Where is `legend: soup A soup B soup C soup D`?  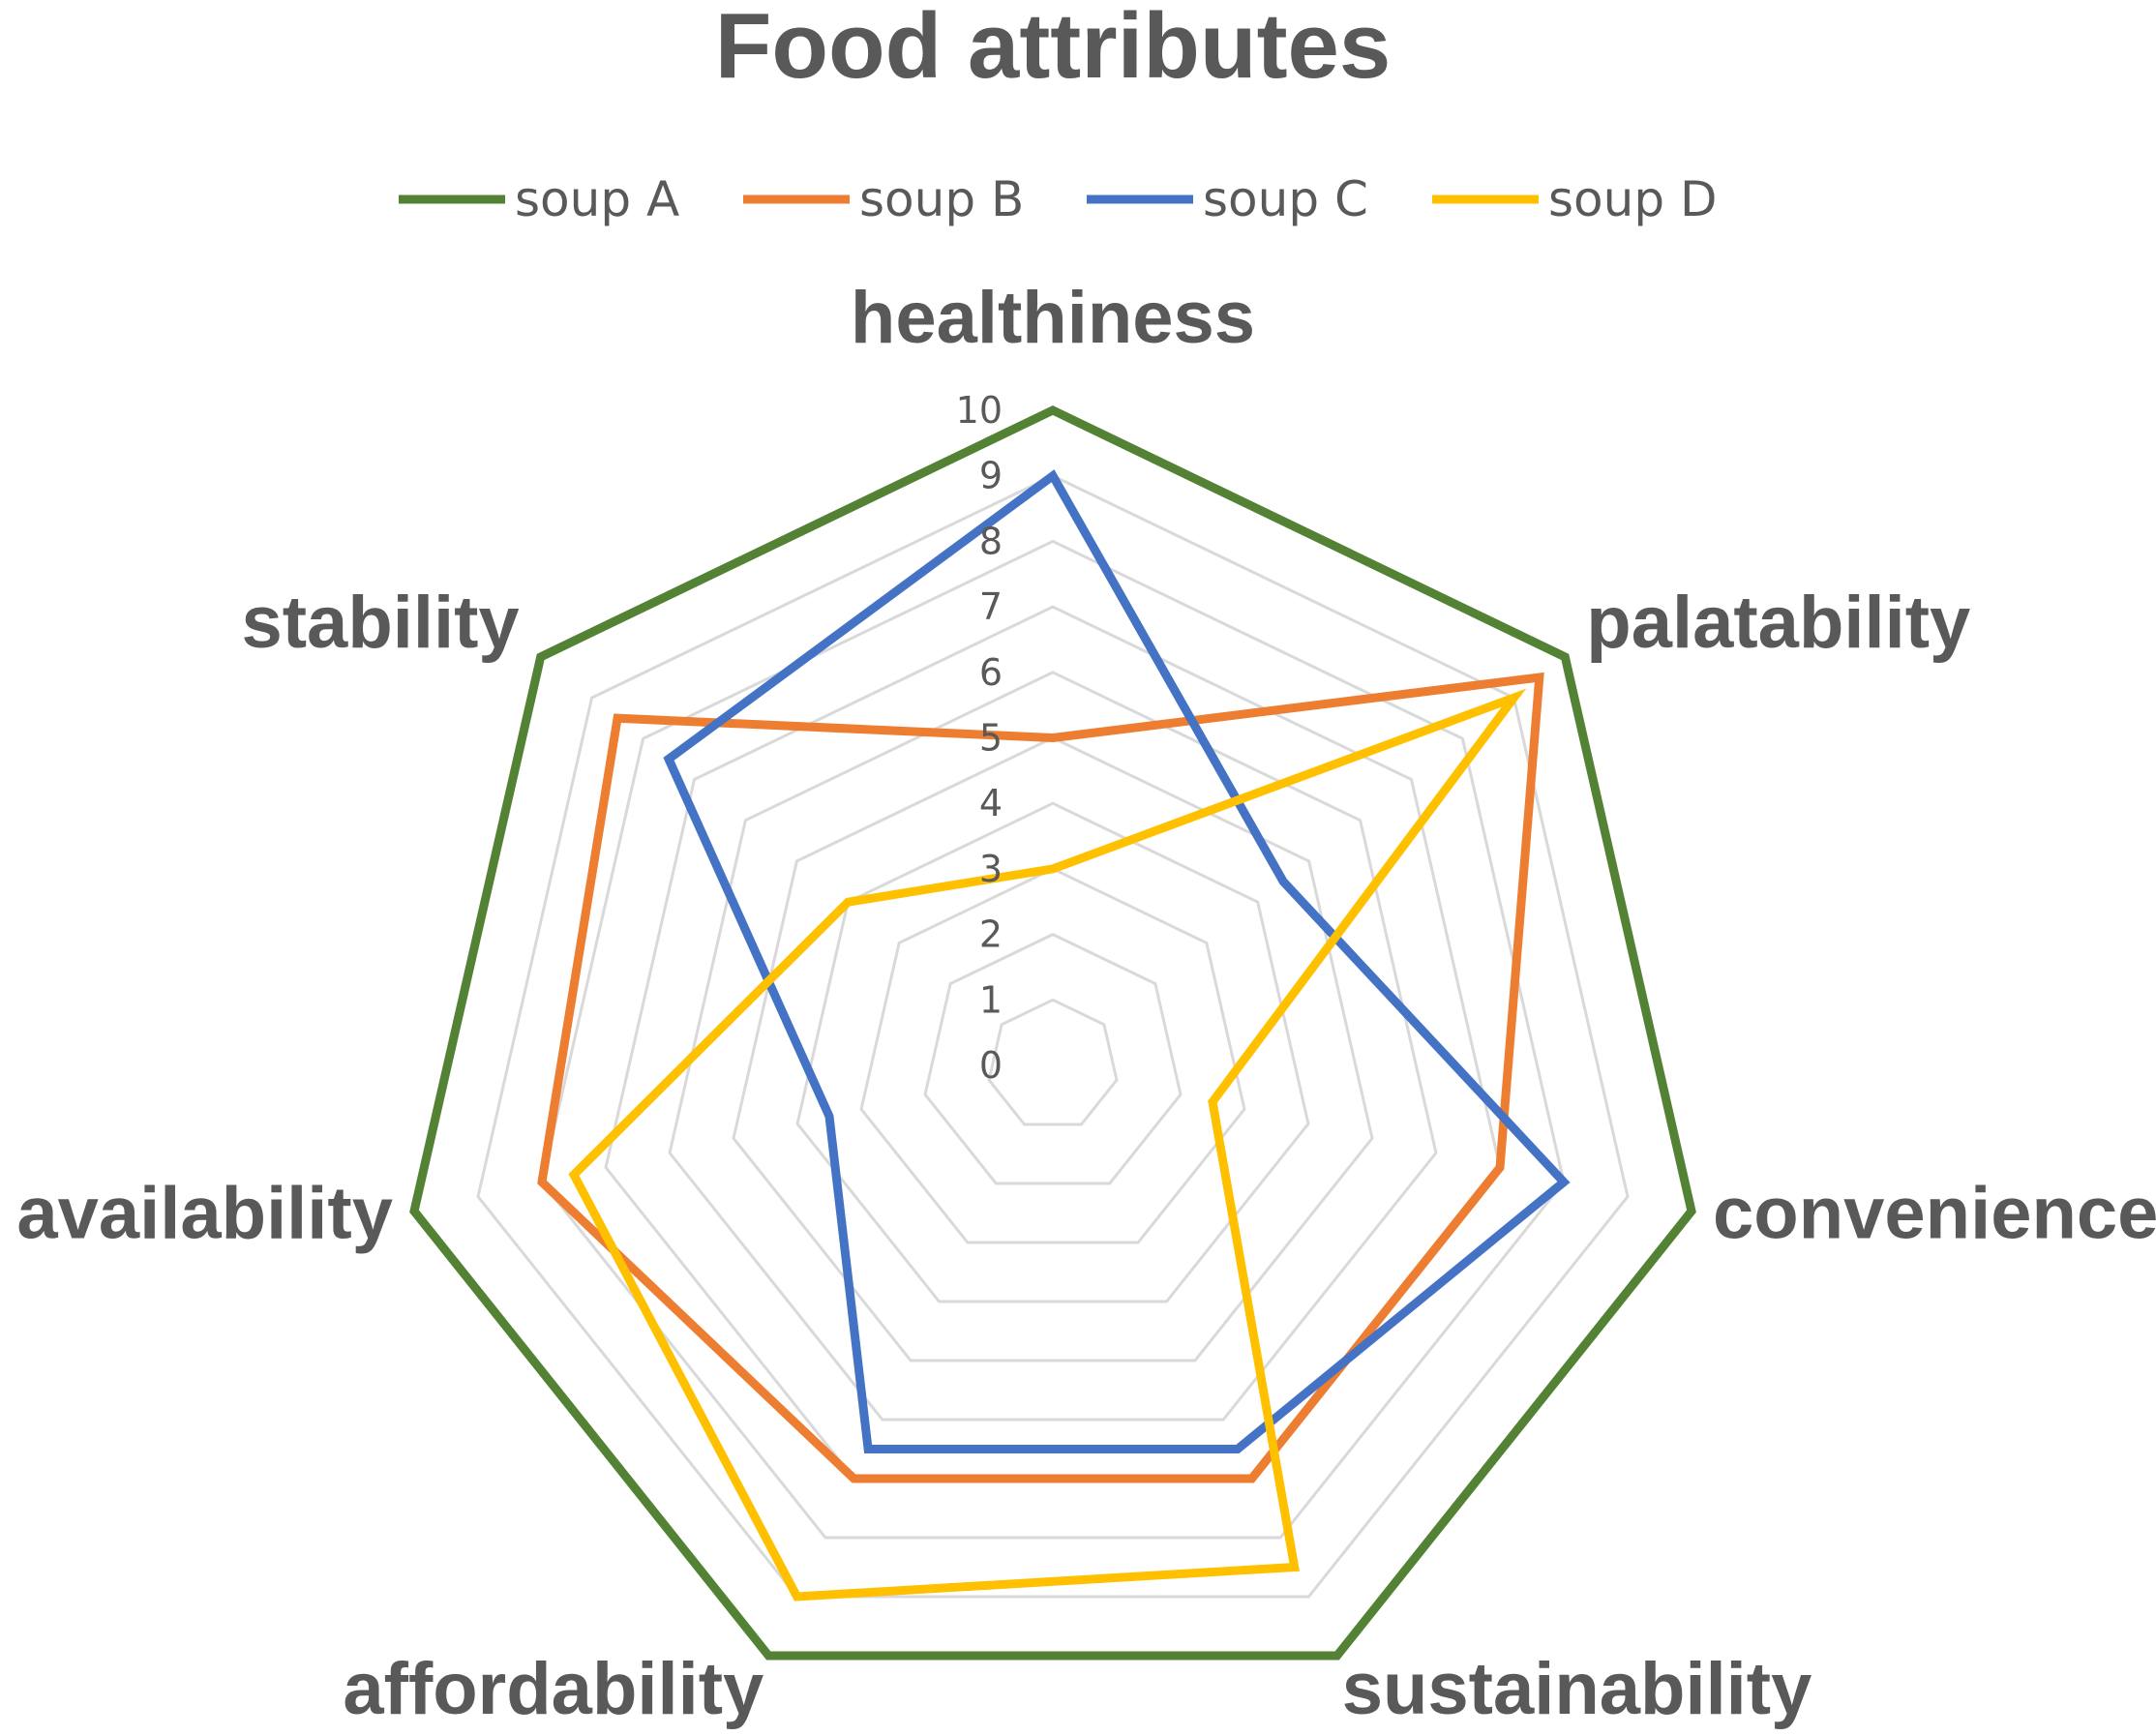 legend: soup A soup B soup C soup D is located at coordinates (1058, 199).